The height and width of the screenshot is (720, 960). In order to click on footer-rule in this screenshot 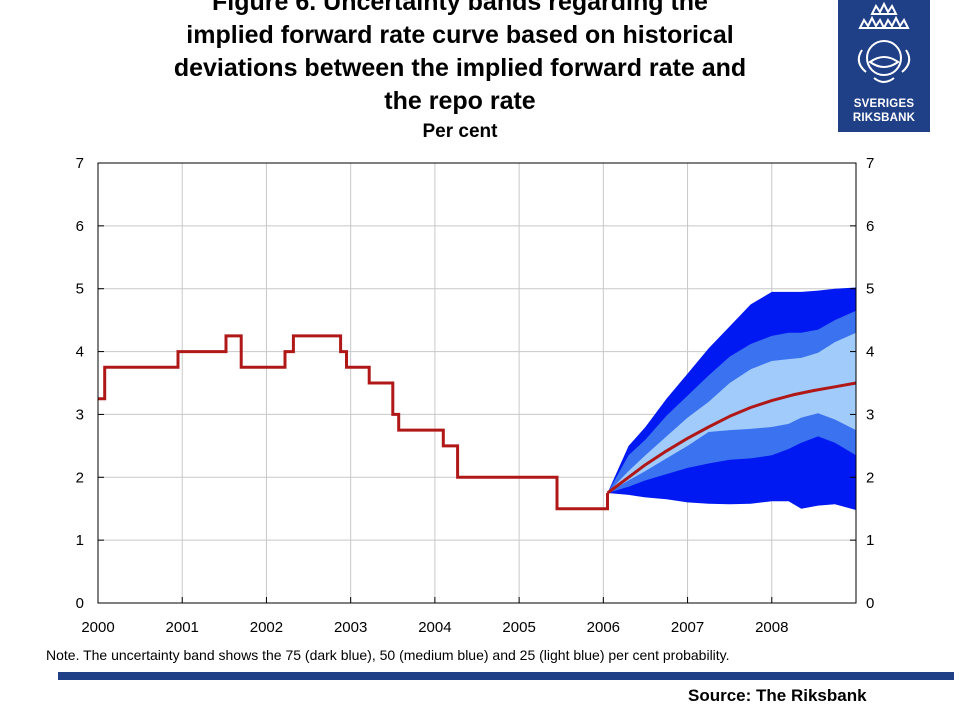, I will do `click(506, 676)`.